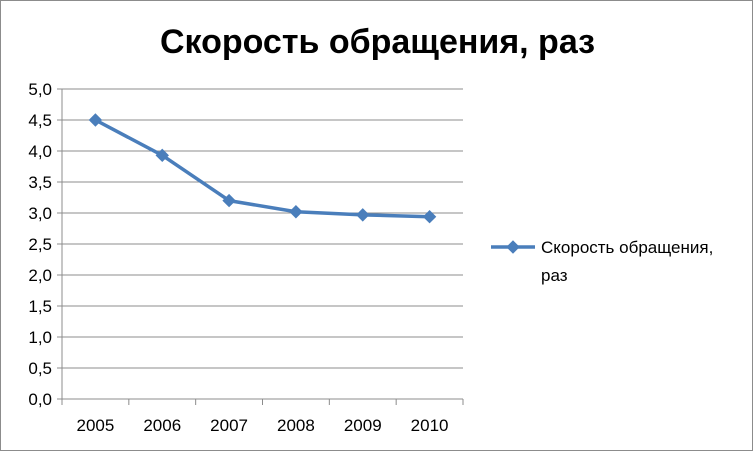  I want to click on series-line, so click(262, 168).